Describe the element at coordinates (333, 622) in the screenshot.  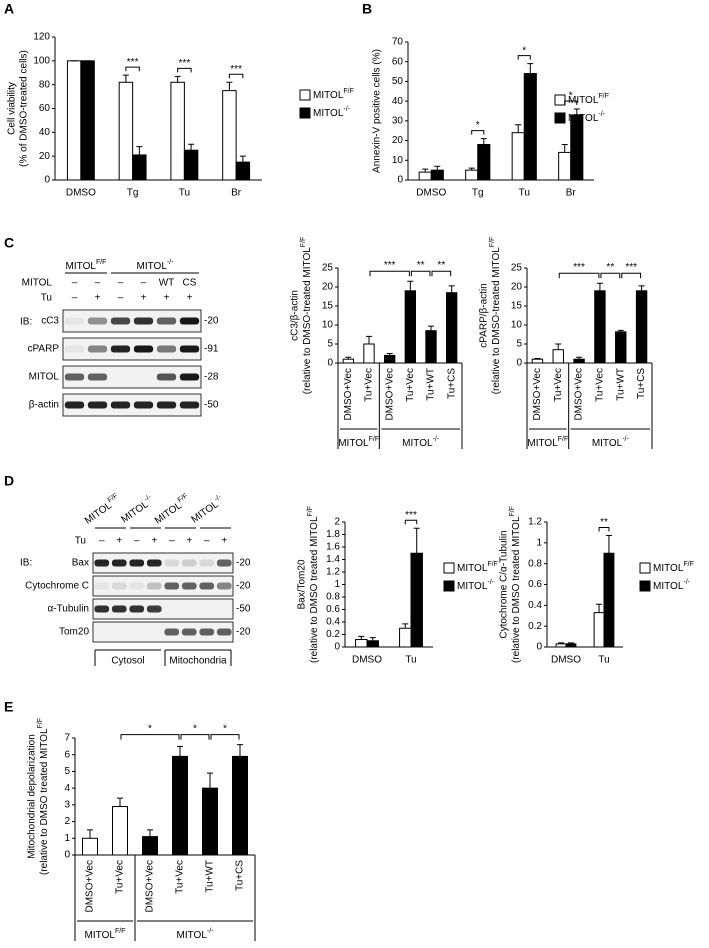
I see `y-tick-label: 0.4` at that location.